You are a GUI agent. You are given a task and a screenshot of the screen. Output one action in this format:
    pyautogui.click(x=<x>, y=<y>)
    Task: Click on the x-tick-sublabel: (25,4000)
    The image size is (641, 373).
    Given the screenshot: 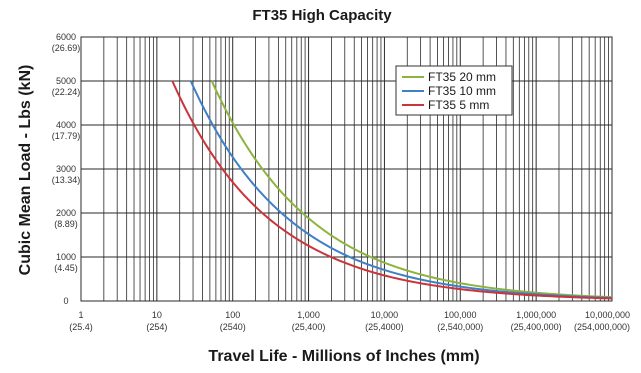 What is the action you would take?
    pyautogui.click(x=384, y=327)
    